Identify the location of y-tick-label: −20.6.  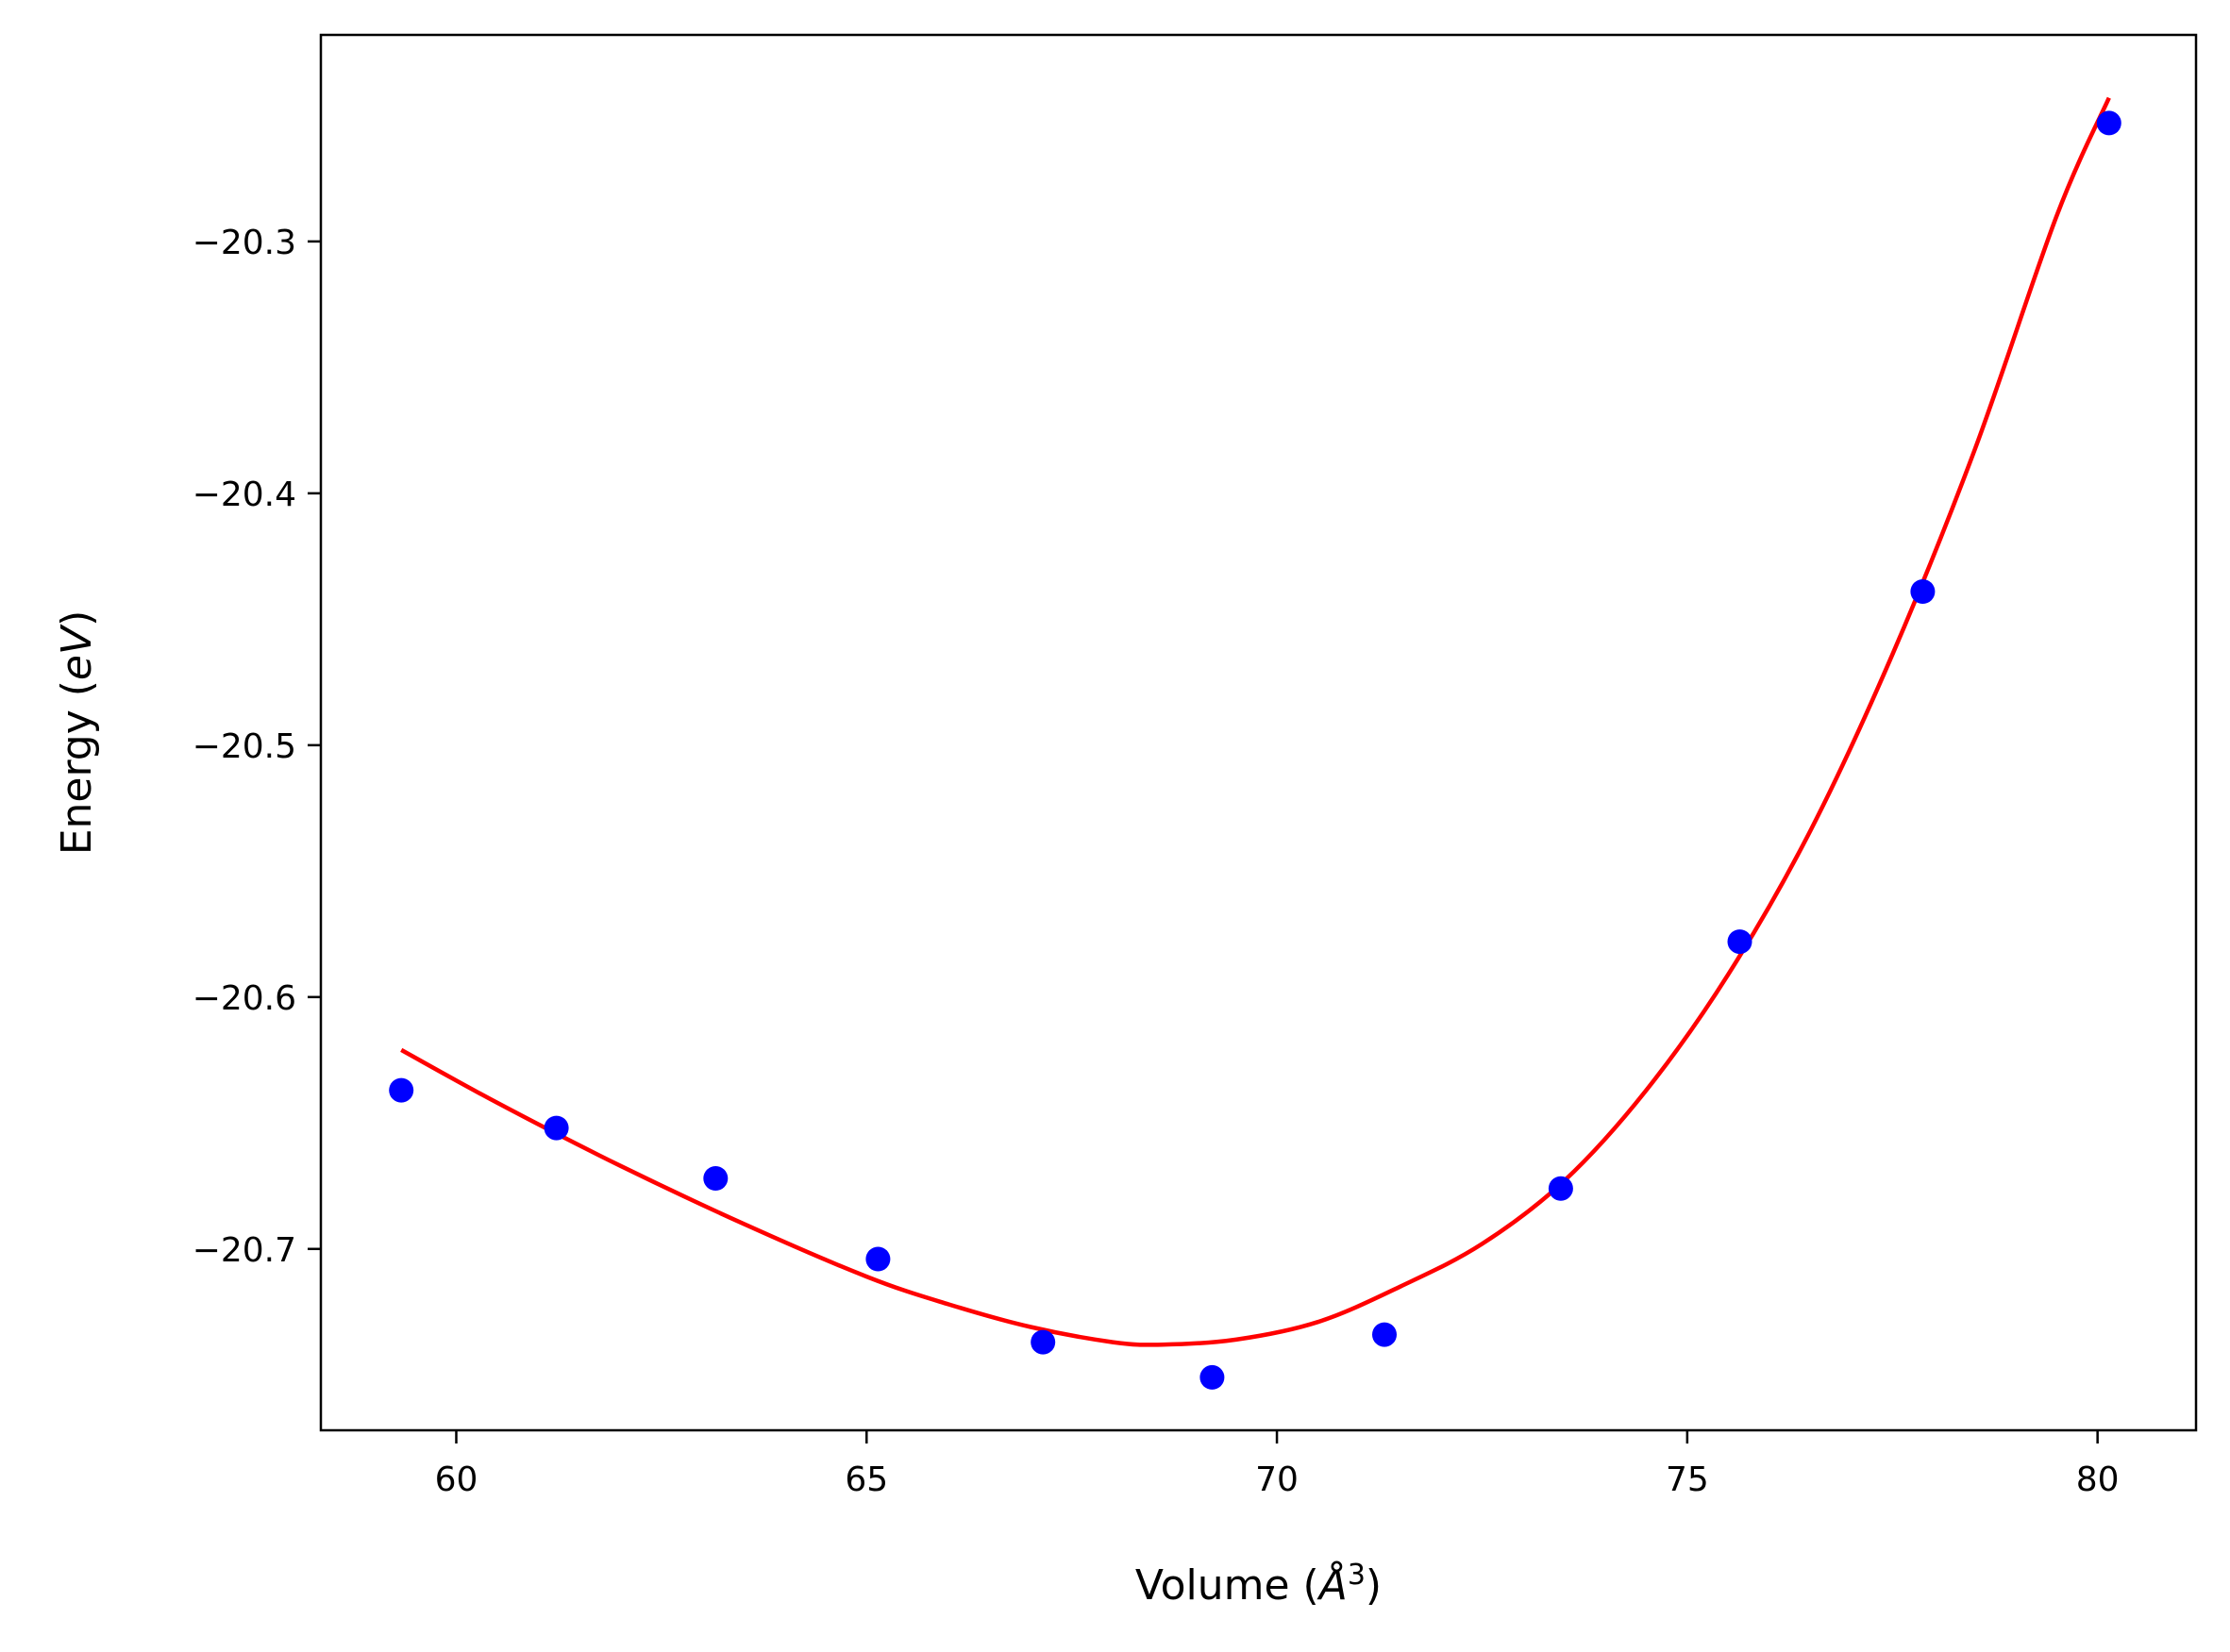
(244, 998).